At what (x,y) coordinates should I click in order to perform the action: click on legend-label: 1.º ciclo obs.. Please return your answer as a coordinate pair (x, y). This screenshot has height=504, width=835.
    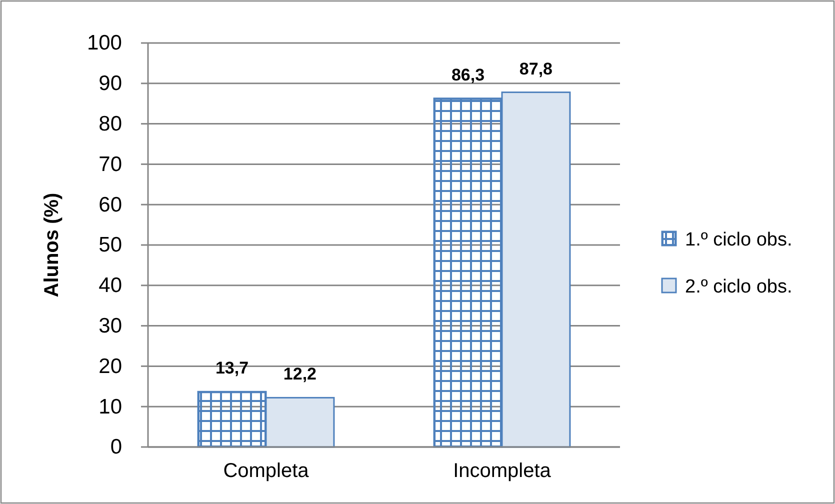
    Looking at the image, I should click on (738, 239).